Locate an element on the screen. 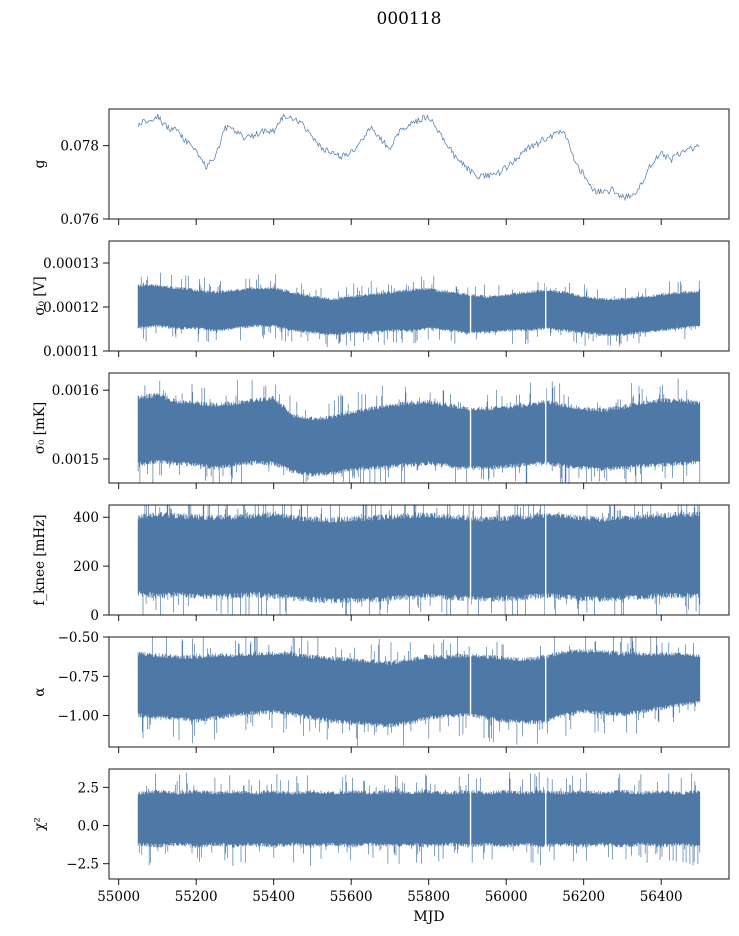 This screenshot has width=739, height=936. y-tick-label: 0.00013 is located at coordinates (71, 264).